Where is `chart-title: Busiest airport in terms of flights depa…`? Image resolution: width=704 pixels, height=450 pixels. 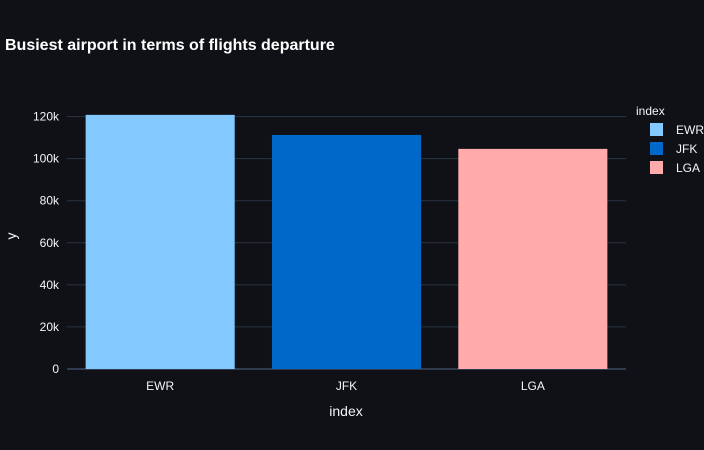
chart-title: Busiest airport in terms of flights depa… is located at coordinates (170, 45).